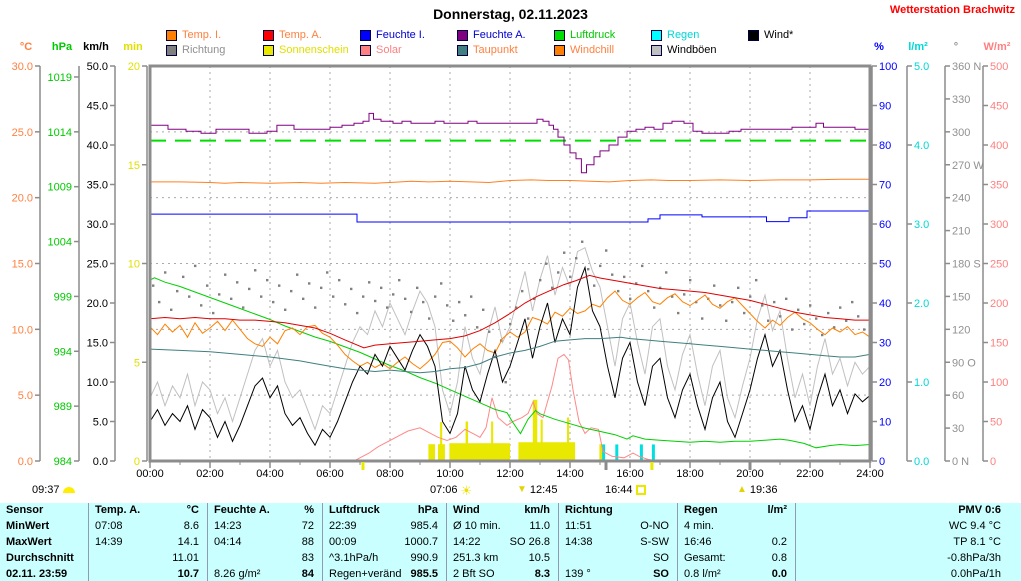  Describe the element at coordinates (97, 344) in the screenshot. I see `axis-tick-label: 15.0` at that location.